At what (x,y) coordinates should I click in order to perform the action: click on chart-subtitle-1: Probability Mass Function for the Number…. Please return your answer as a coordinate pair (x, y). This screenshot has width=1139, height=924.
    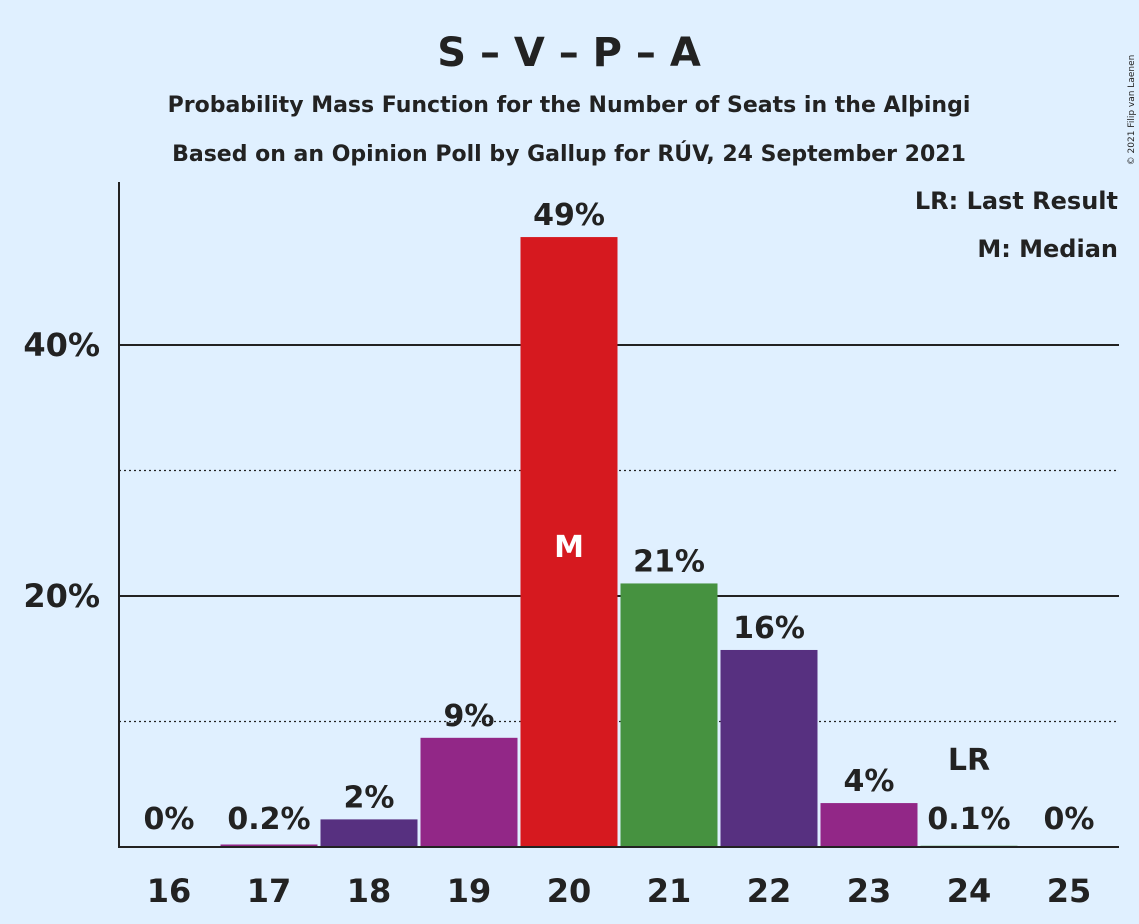
    Looking at the image, I should click on (569, 105).